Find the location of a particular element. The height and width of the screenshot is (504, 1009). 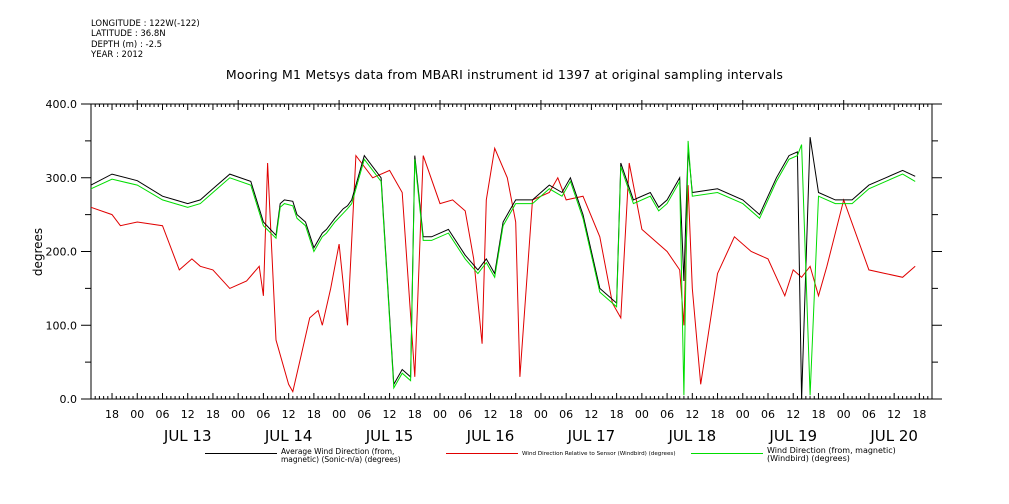

longitude-label: LONGITUDE : 122W(-122) is located at coordinates (145, 24).